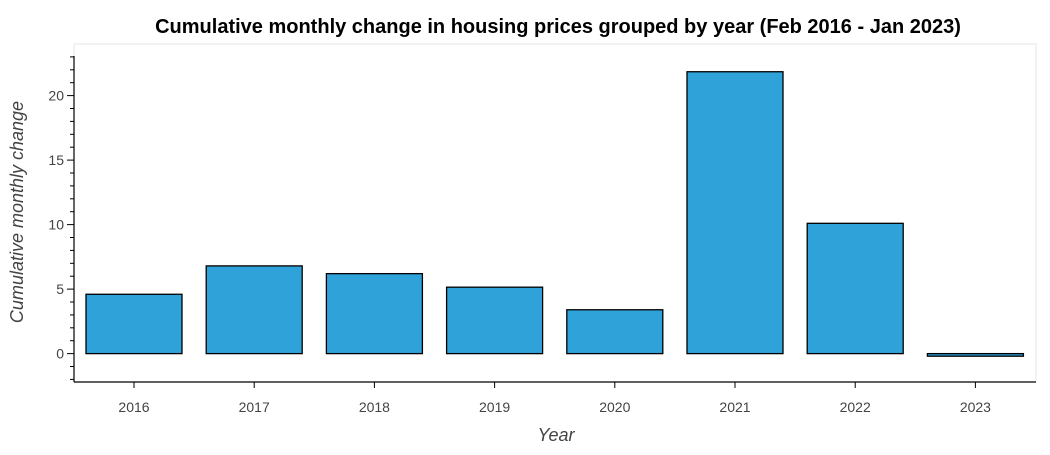  What do you see at coordinates (494, 320) in the screenshot?
I see `bar-2019` at bounding box center [494, 320].